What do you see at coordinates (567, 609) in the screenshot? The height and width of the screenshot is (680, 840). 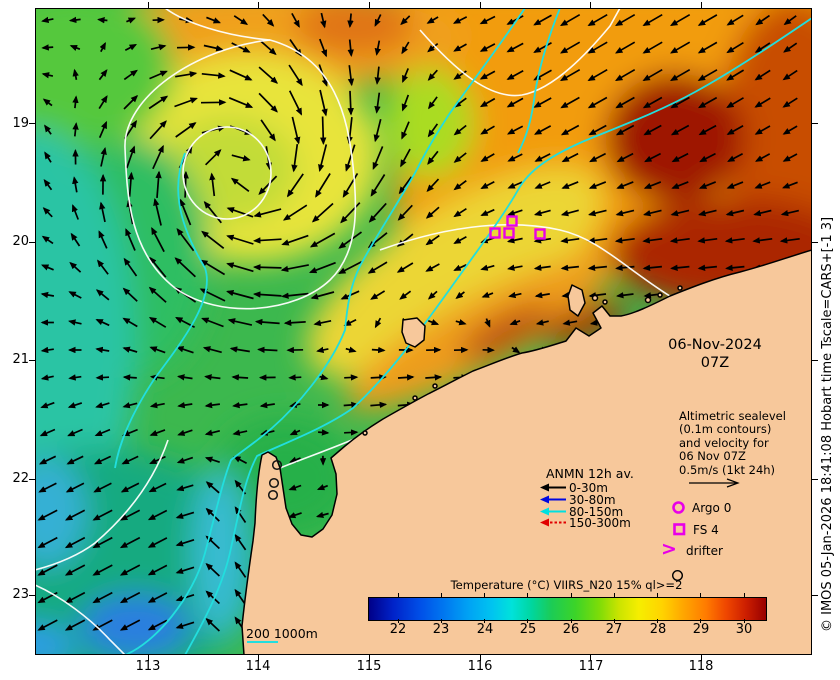 I see `temperature-colorbar` at bounding box center [567, 609].